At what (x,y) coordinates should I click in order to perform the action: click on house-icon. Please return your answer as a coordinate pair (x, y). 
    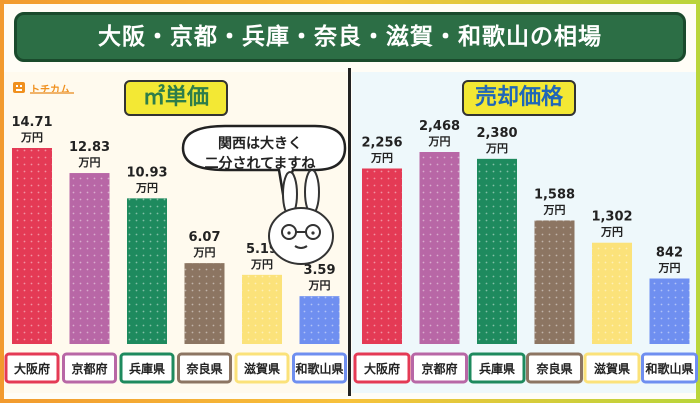
    Looking at the image, I should click on (19, 87).